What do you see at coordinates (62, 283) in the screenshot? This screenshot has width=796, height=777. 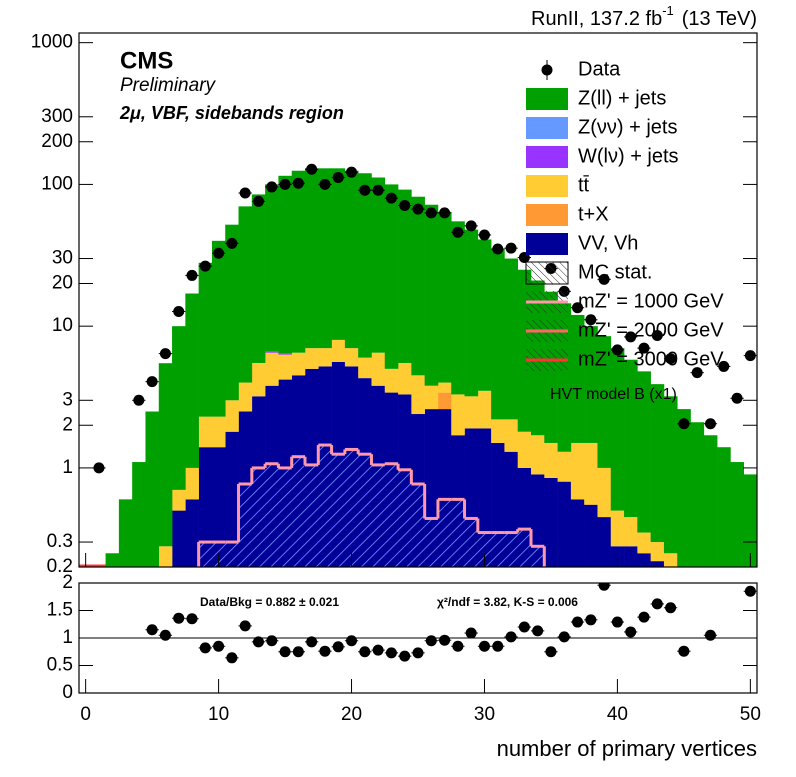 I see `y-tick-label: 20` at bounding box center [62, 283].